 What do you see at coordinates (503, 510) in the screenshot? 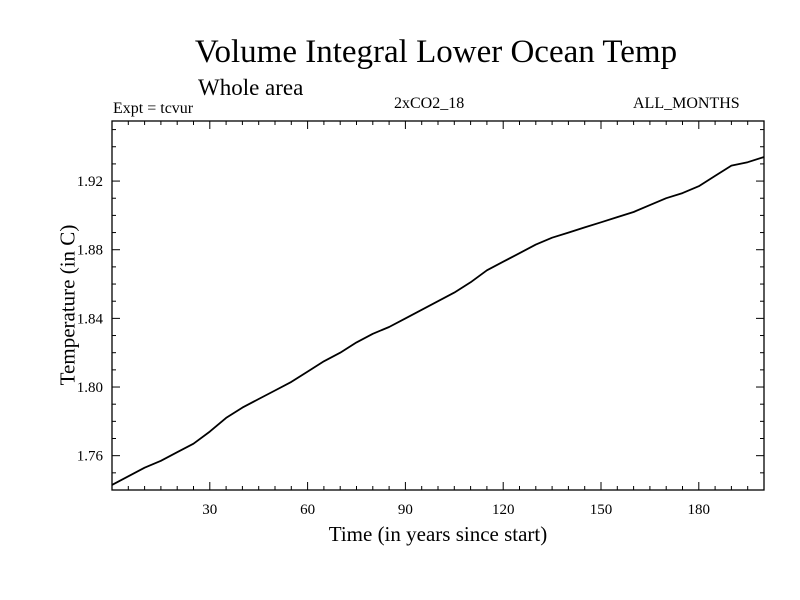
I see `x-tick-label: 120` at bounding box center [503, 510].